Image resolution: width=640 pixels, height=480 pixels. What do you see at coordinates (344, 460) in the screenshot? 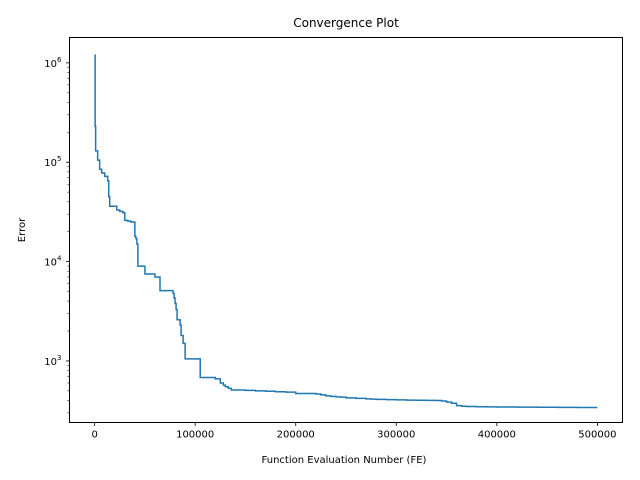
I see `x-axis-title: Function Evaluation Number (FE)` at bounding box center [344, 460].